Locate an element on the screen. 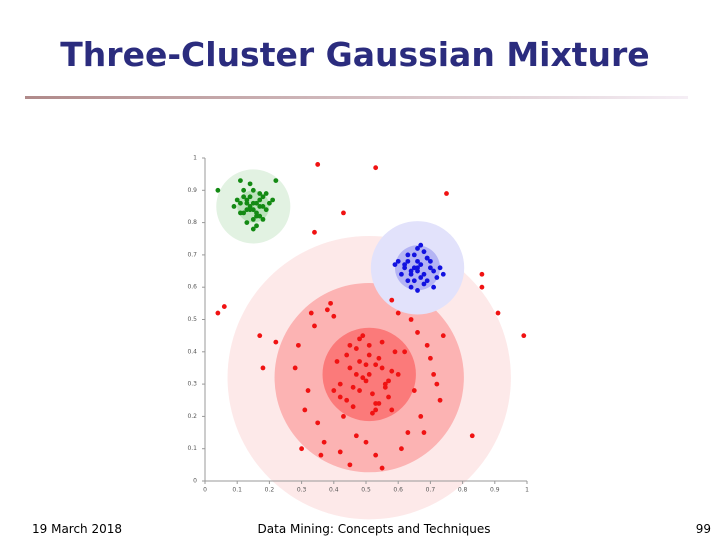 This screenshot has width=720, height=540. y-tick-label: 0.2 is located at coordinates (192, 416).